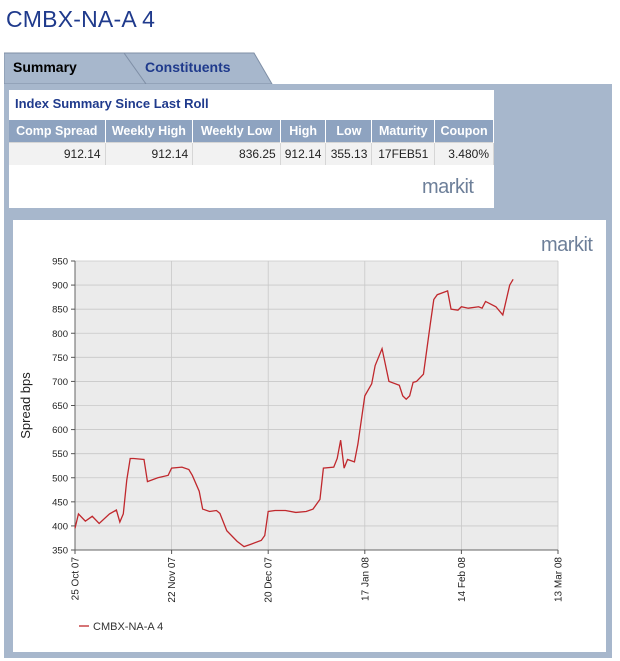  Describe the element at coordinates (403, 153) in the screenshot. I see `cell-maturity: 17FEB51` at that location.